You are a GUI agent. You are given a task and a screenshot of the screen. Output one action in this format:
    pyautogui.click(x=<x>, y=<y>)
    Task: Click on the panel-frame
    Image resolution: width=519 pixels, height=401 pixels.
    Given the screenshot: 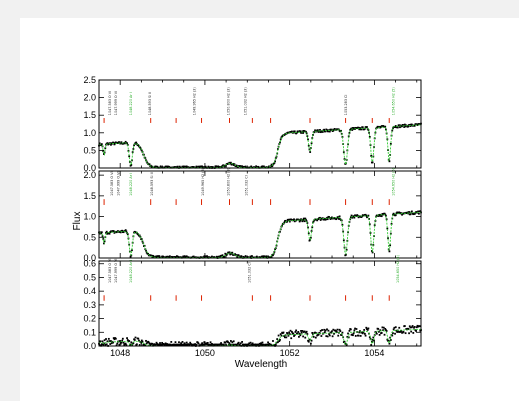 What is the action you would take?
    pyautogui.click(x=260, y=214)
    